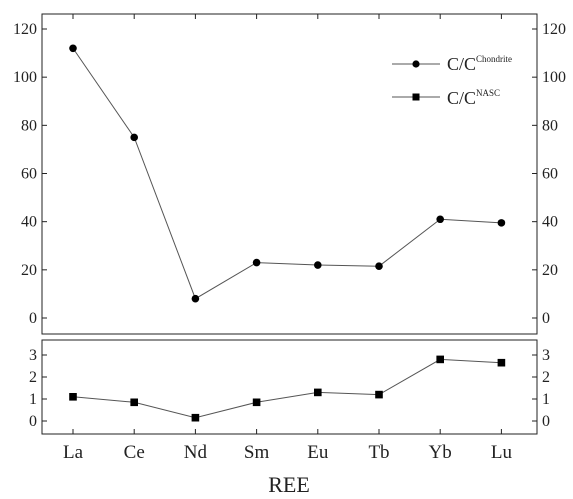  Describe the element at coordinates (554, 29) in the screenshot. I see `y-tick-label-right: 120` at that location.